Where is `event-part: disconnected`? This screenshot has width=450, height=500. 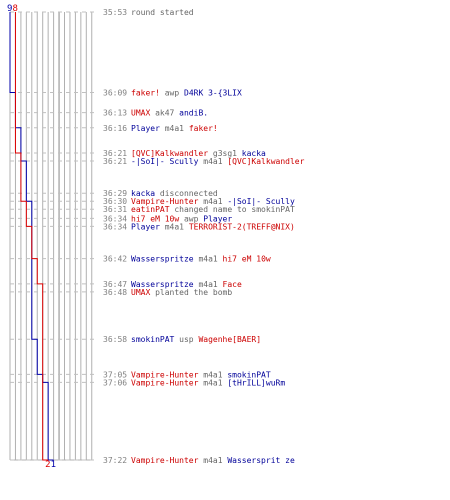 event-part: disconnected is located at coordinates (186, 193).